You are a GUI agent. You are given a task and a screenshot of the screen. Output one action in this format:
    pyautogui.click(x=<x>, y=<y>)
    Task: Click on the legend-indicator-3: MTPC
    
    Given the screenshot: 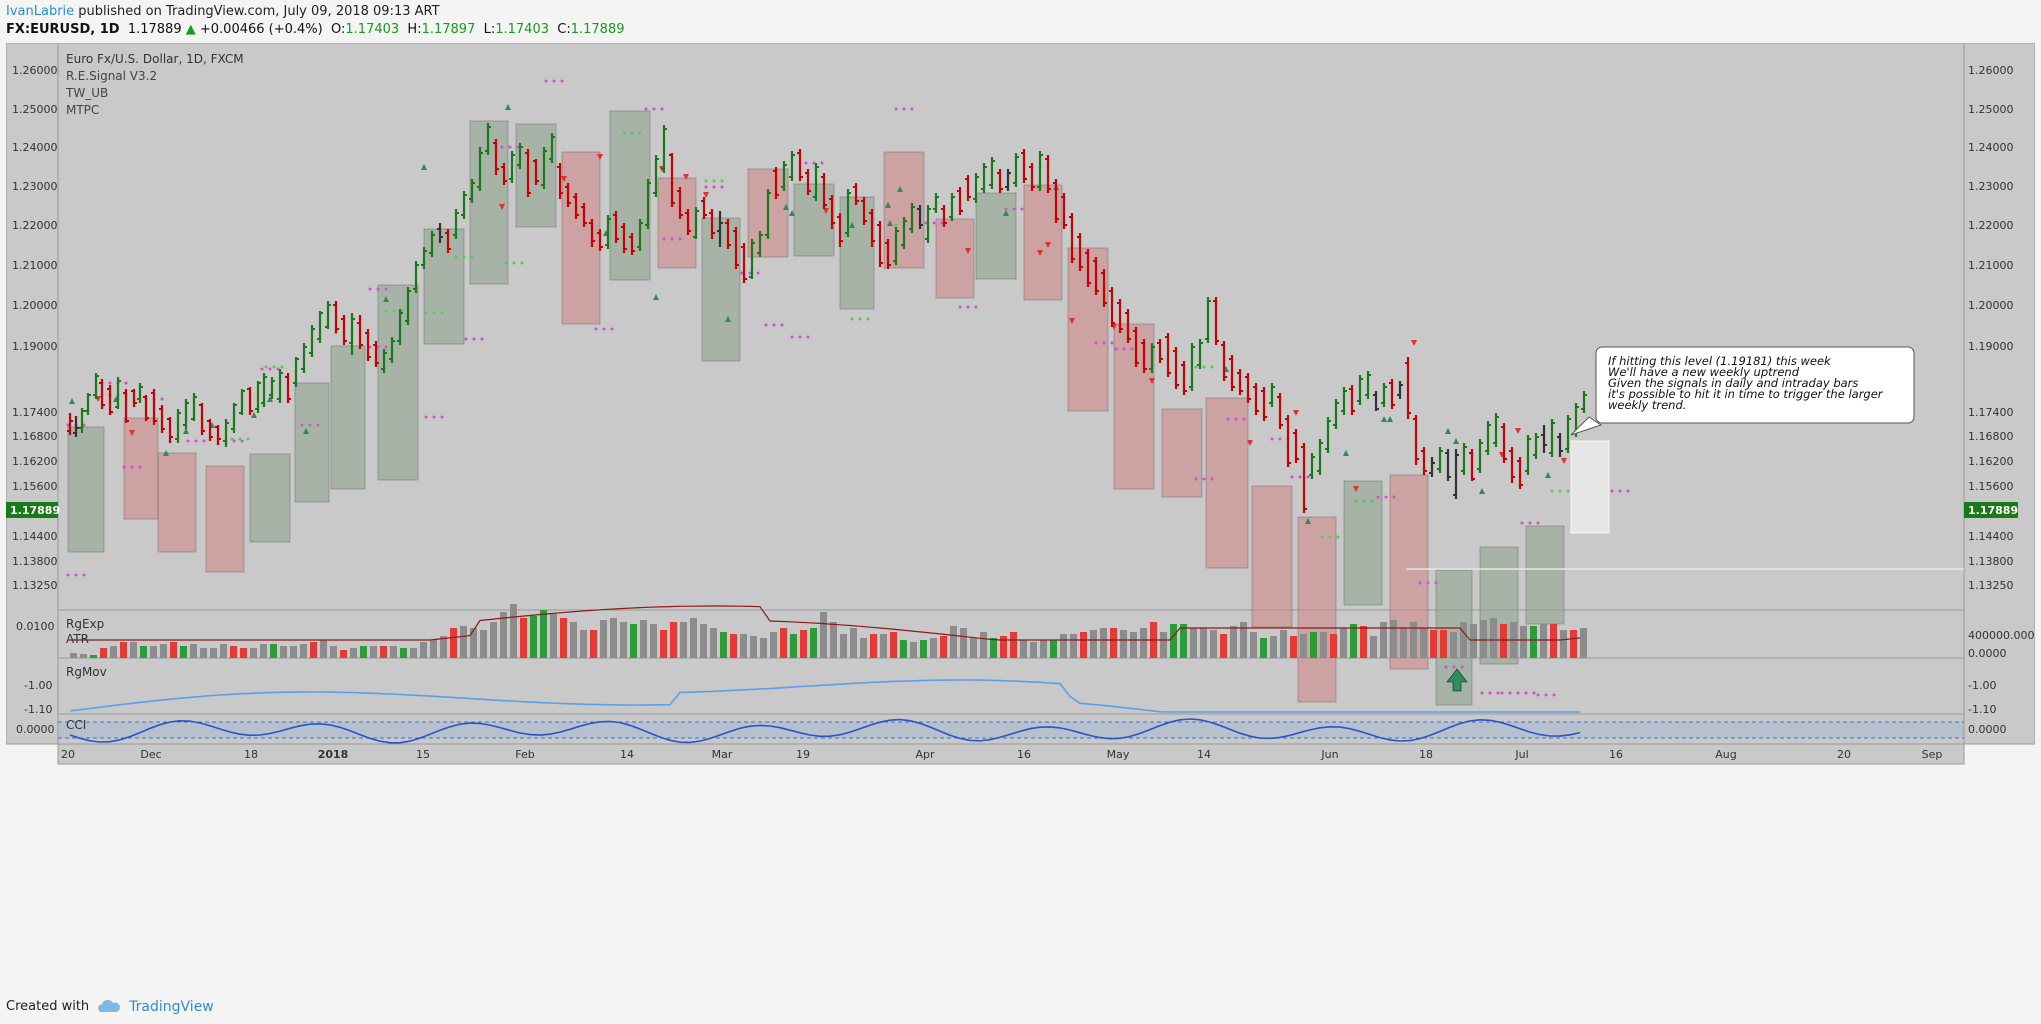 What is the action you would take?
    pyautogui.click(x=82, y=110)
    